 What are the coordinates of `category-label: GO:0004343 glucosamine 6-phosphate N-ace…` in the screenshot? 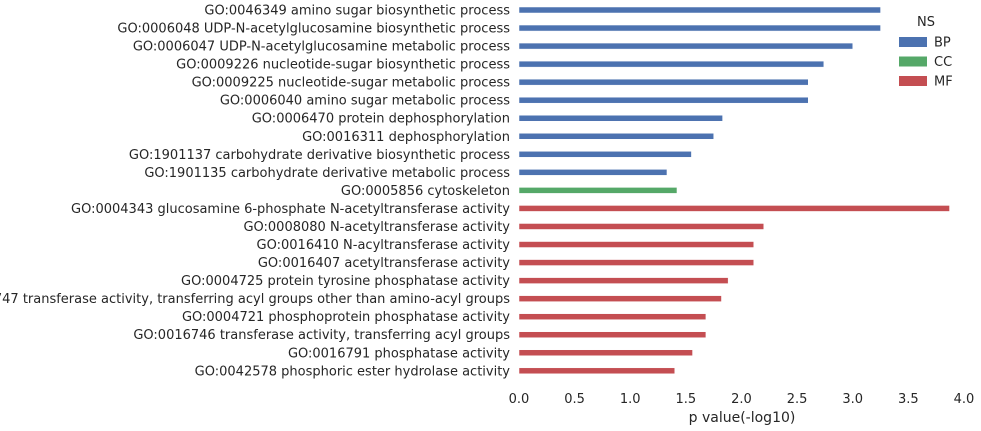 It's located at (290, 209).